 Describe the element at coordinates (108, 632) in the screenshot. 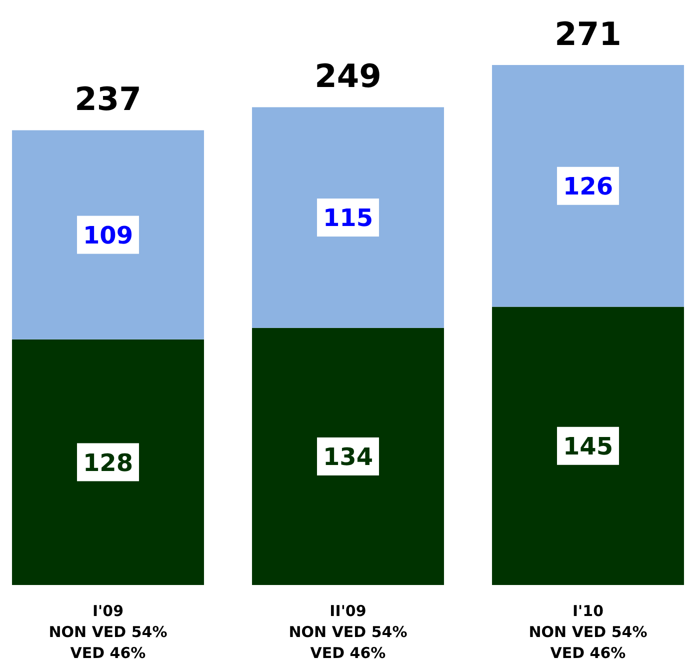

I see `x-tick-label: I'09 NON VED 54% VED 46%` at that location.